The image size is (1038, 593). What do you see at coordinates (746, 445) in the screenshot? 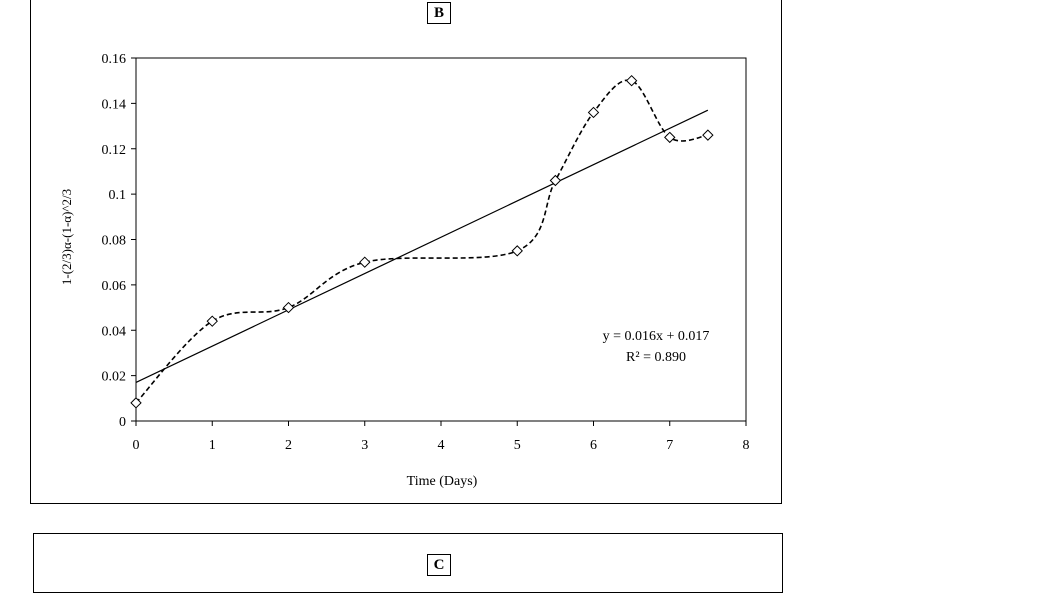
I see `x-tick-label: 8` at bounding box center [746, 445].